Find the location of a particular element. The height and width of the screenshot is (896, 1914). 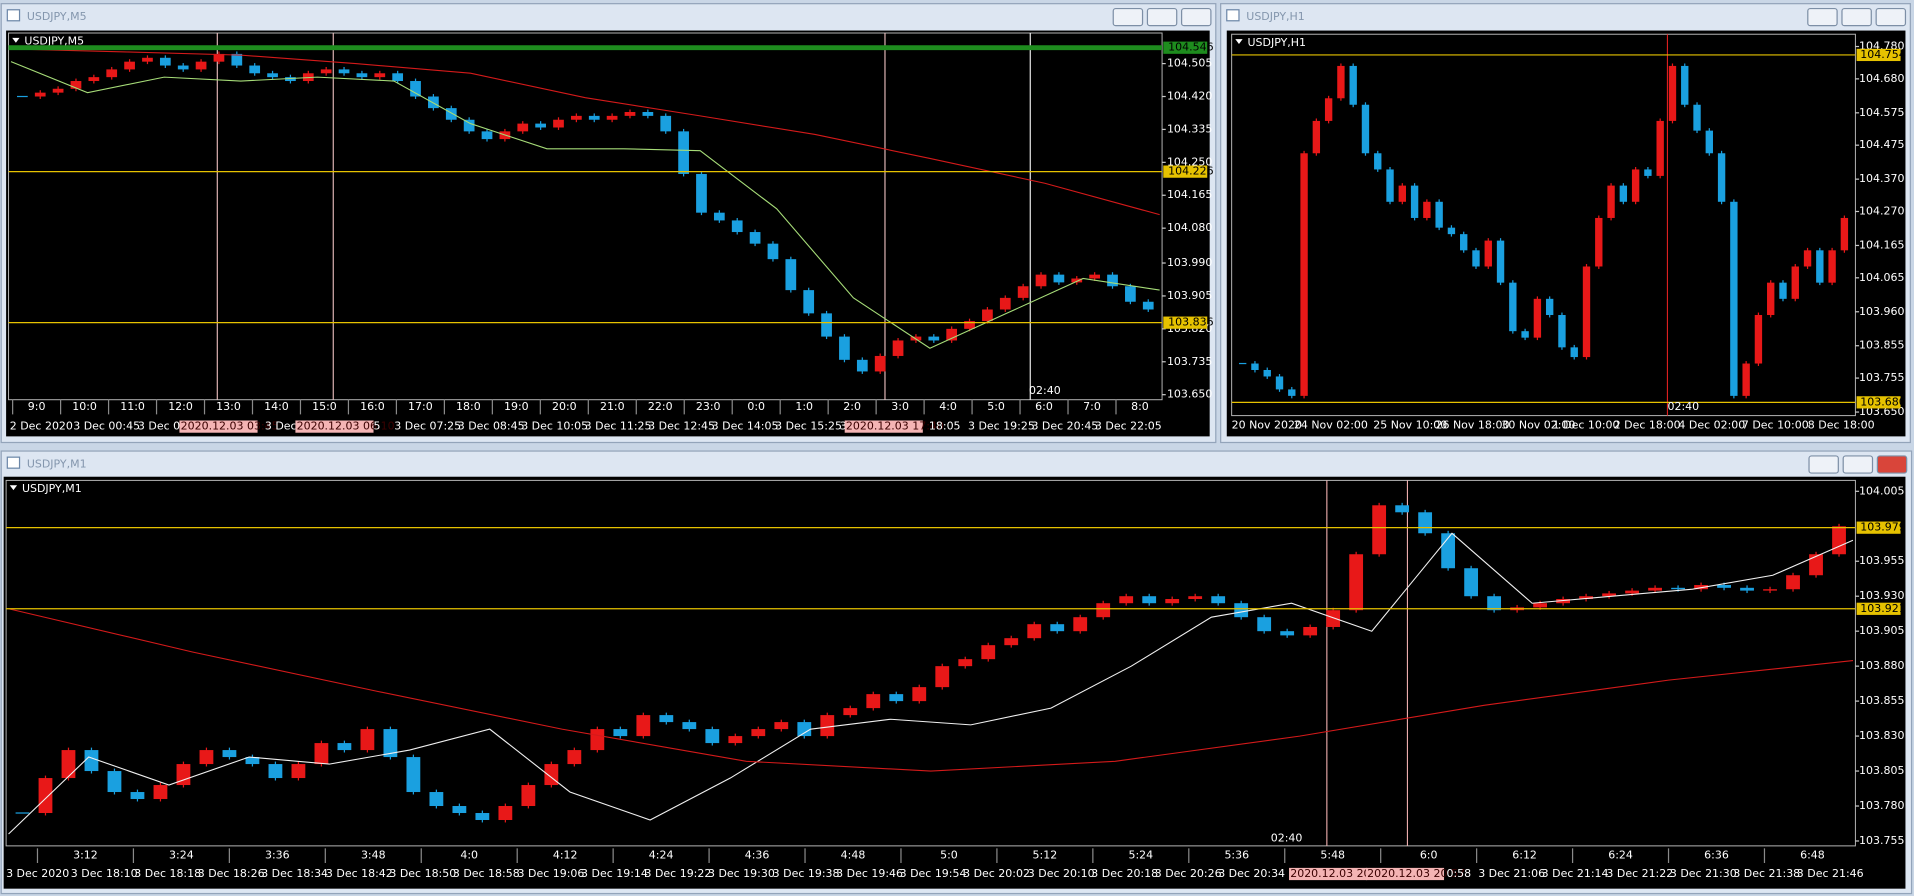

time-major-label: 6:36 is located at coordinates (1716, 855).